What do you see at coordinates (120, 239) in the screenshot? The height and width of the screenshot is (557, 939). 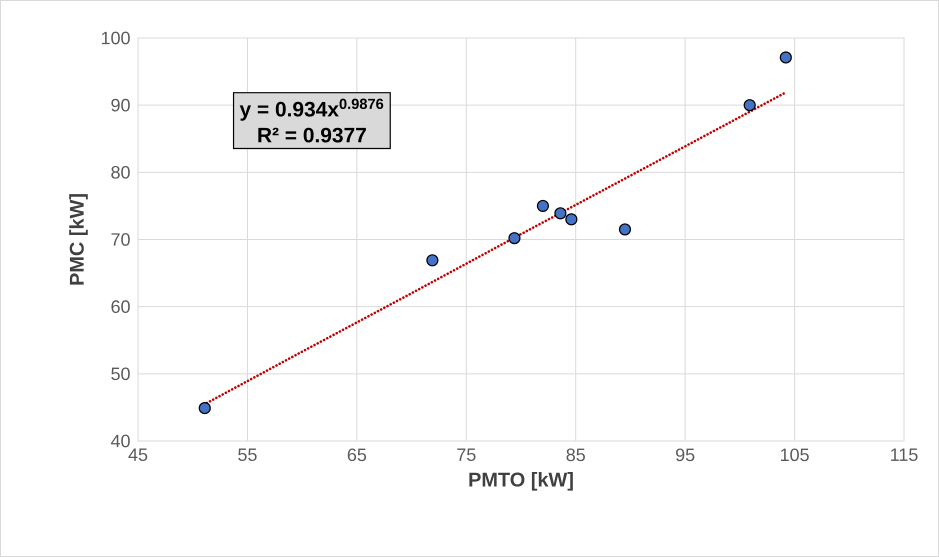 I see `y-tick-label: 70` at bounding box center [120, 239].